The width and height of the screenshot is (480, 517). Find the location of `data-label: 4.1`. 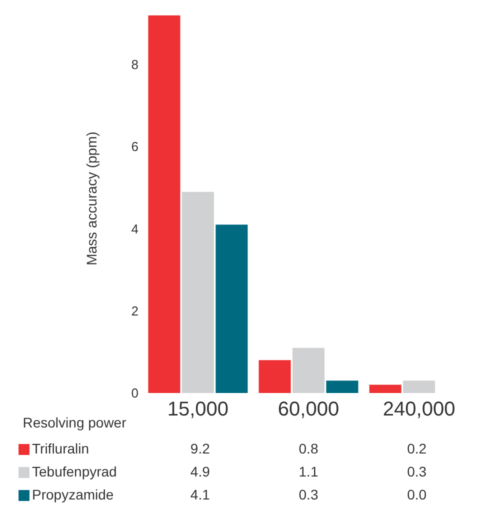

data-label: 4.1 is located at coordinates (200, 494).